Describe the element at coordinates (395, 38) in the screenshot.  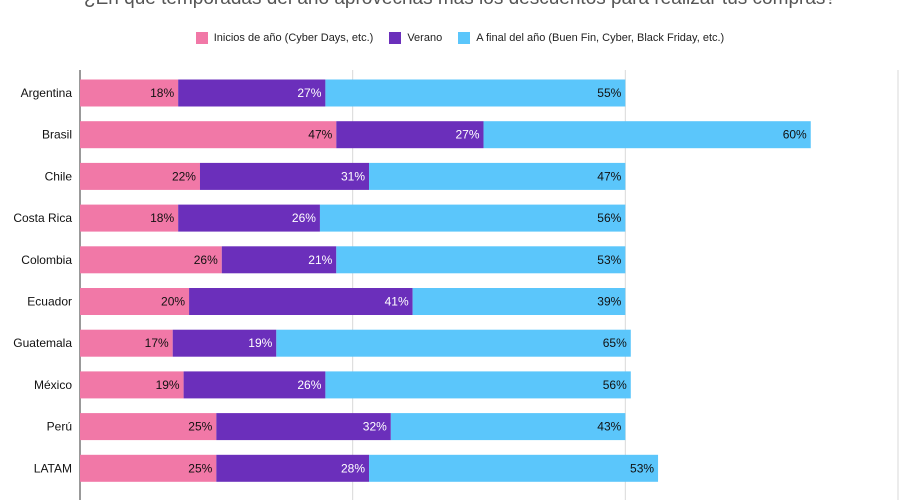
I see `legend-swatch-verano` at that location.